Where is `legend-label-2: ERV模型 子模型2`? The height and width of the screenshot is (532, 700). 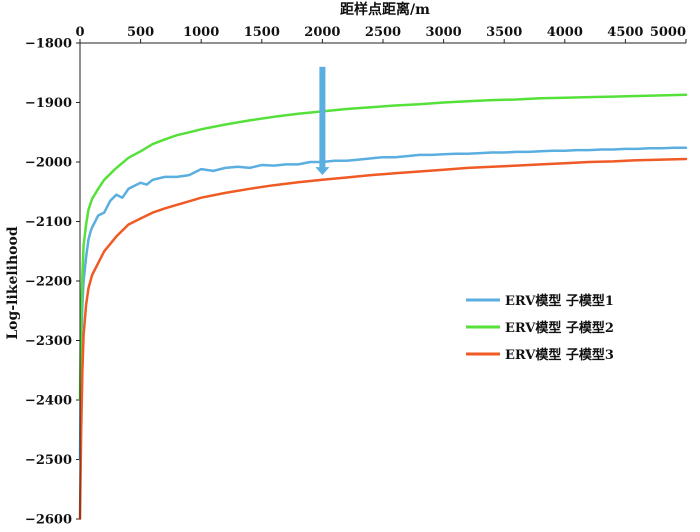 legend-label-2: ERV模型 子模型2 is located at coordinates (559, 328).